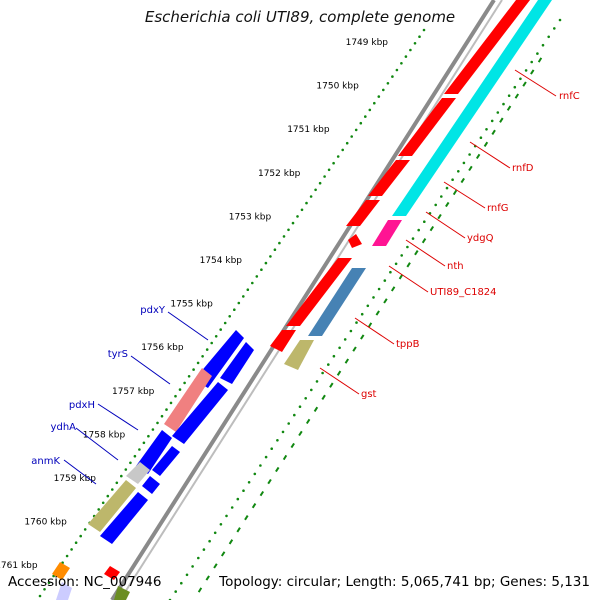  What do you see at coordinates (408, 344) in the screenshot?
I see `gene-label-tppb: tppB` at bounding box center [408, 344].